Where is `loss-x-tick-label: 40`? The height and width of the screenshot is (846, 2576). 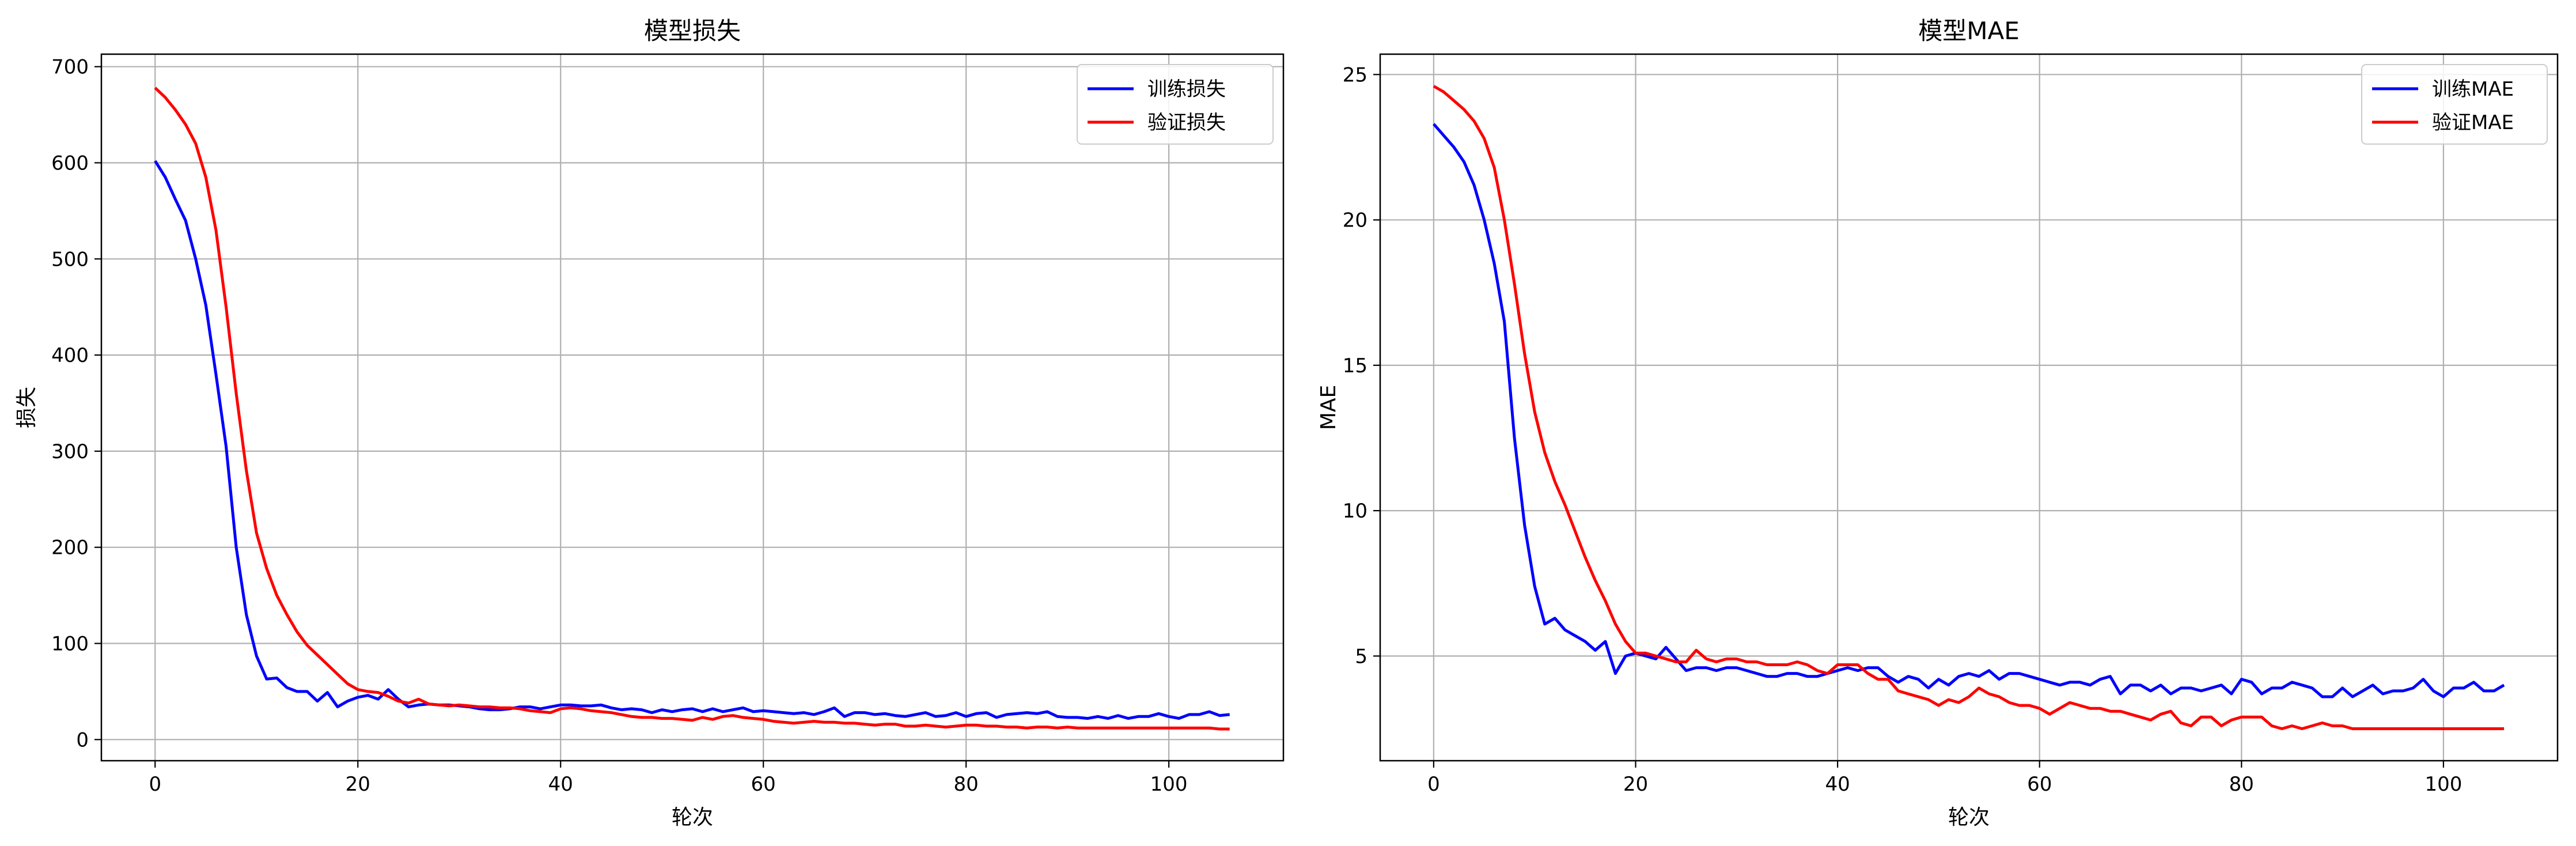 loss-x-tick-label: 40 is located at coordinates (560, 785).